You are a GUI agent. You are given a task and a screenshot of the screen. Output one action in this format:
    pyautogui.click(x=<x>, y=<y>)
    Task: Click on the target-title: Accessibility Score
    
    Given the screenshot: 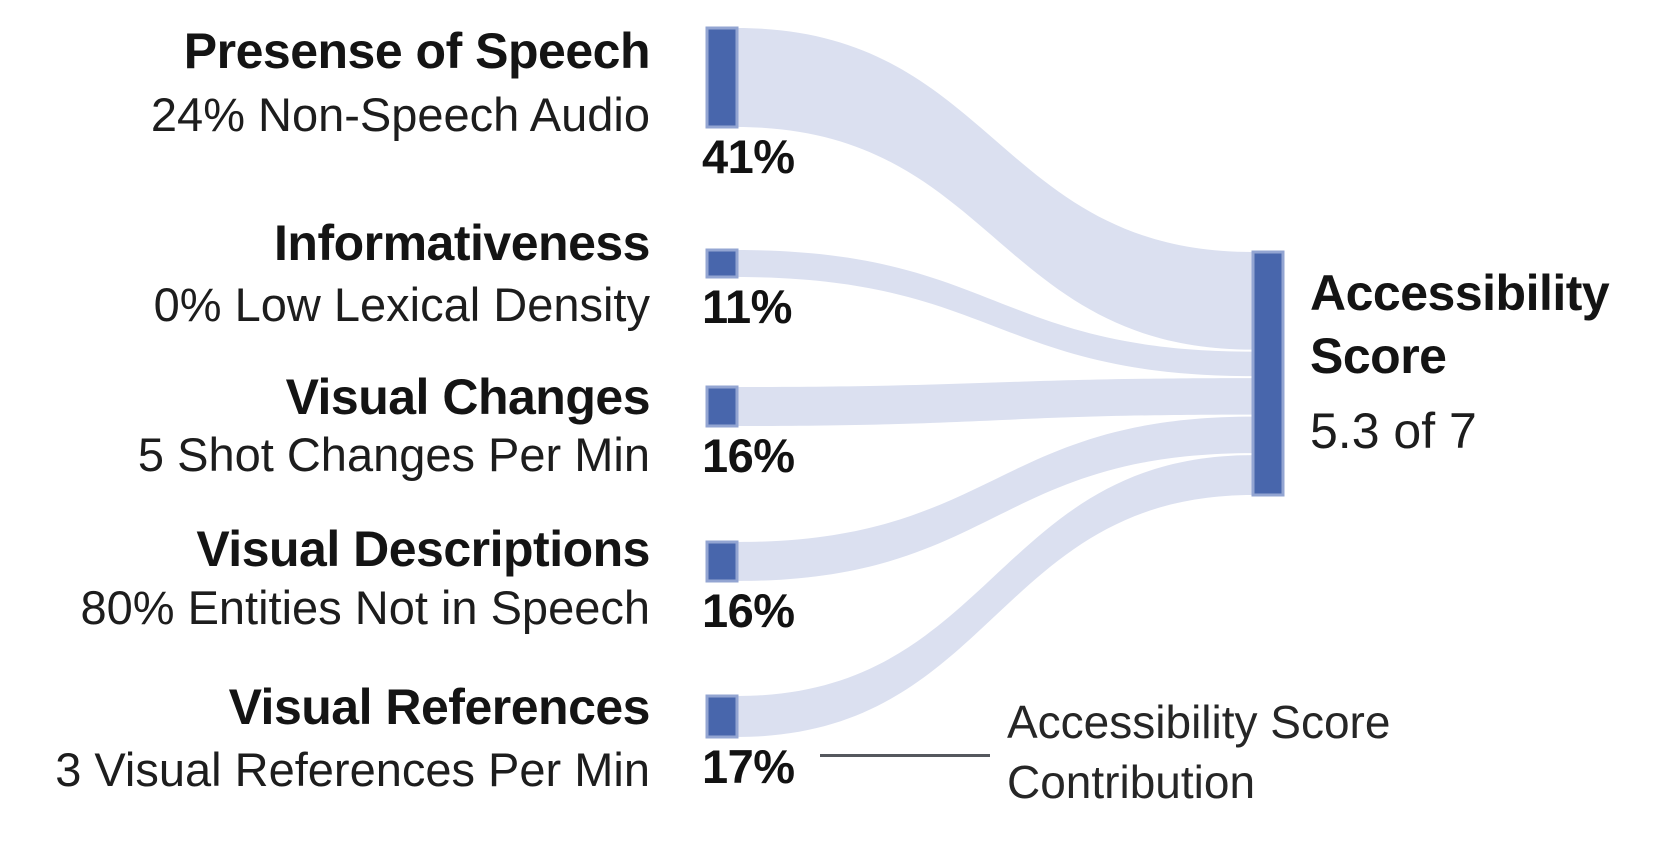 What is the action you would take?
    pyautogui.click(x=1460, y=324)
    